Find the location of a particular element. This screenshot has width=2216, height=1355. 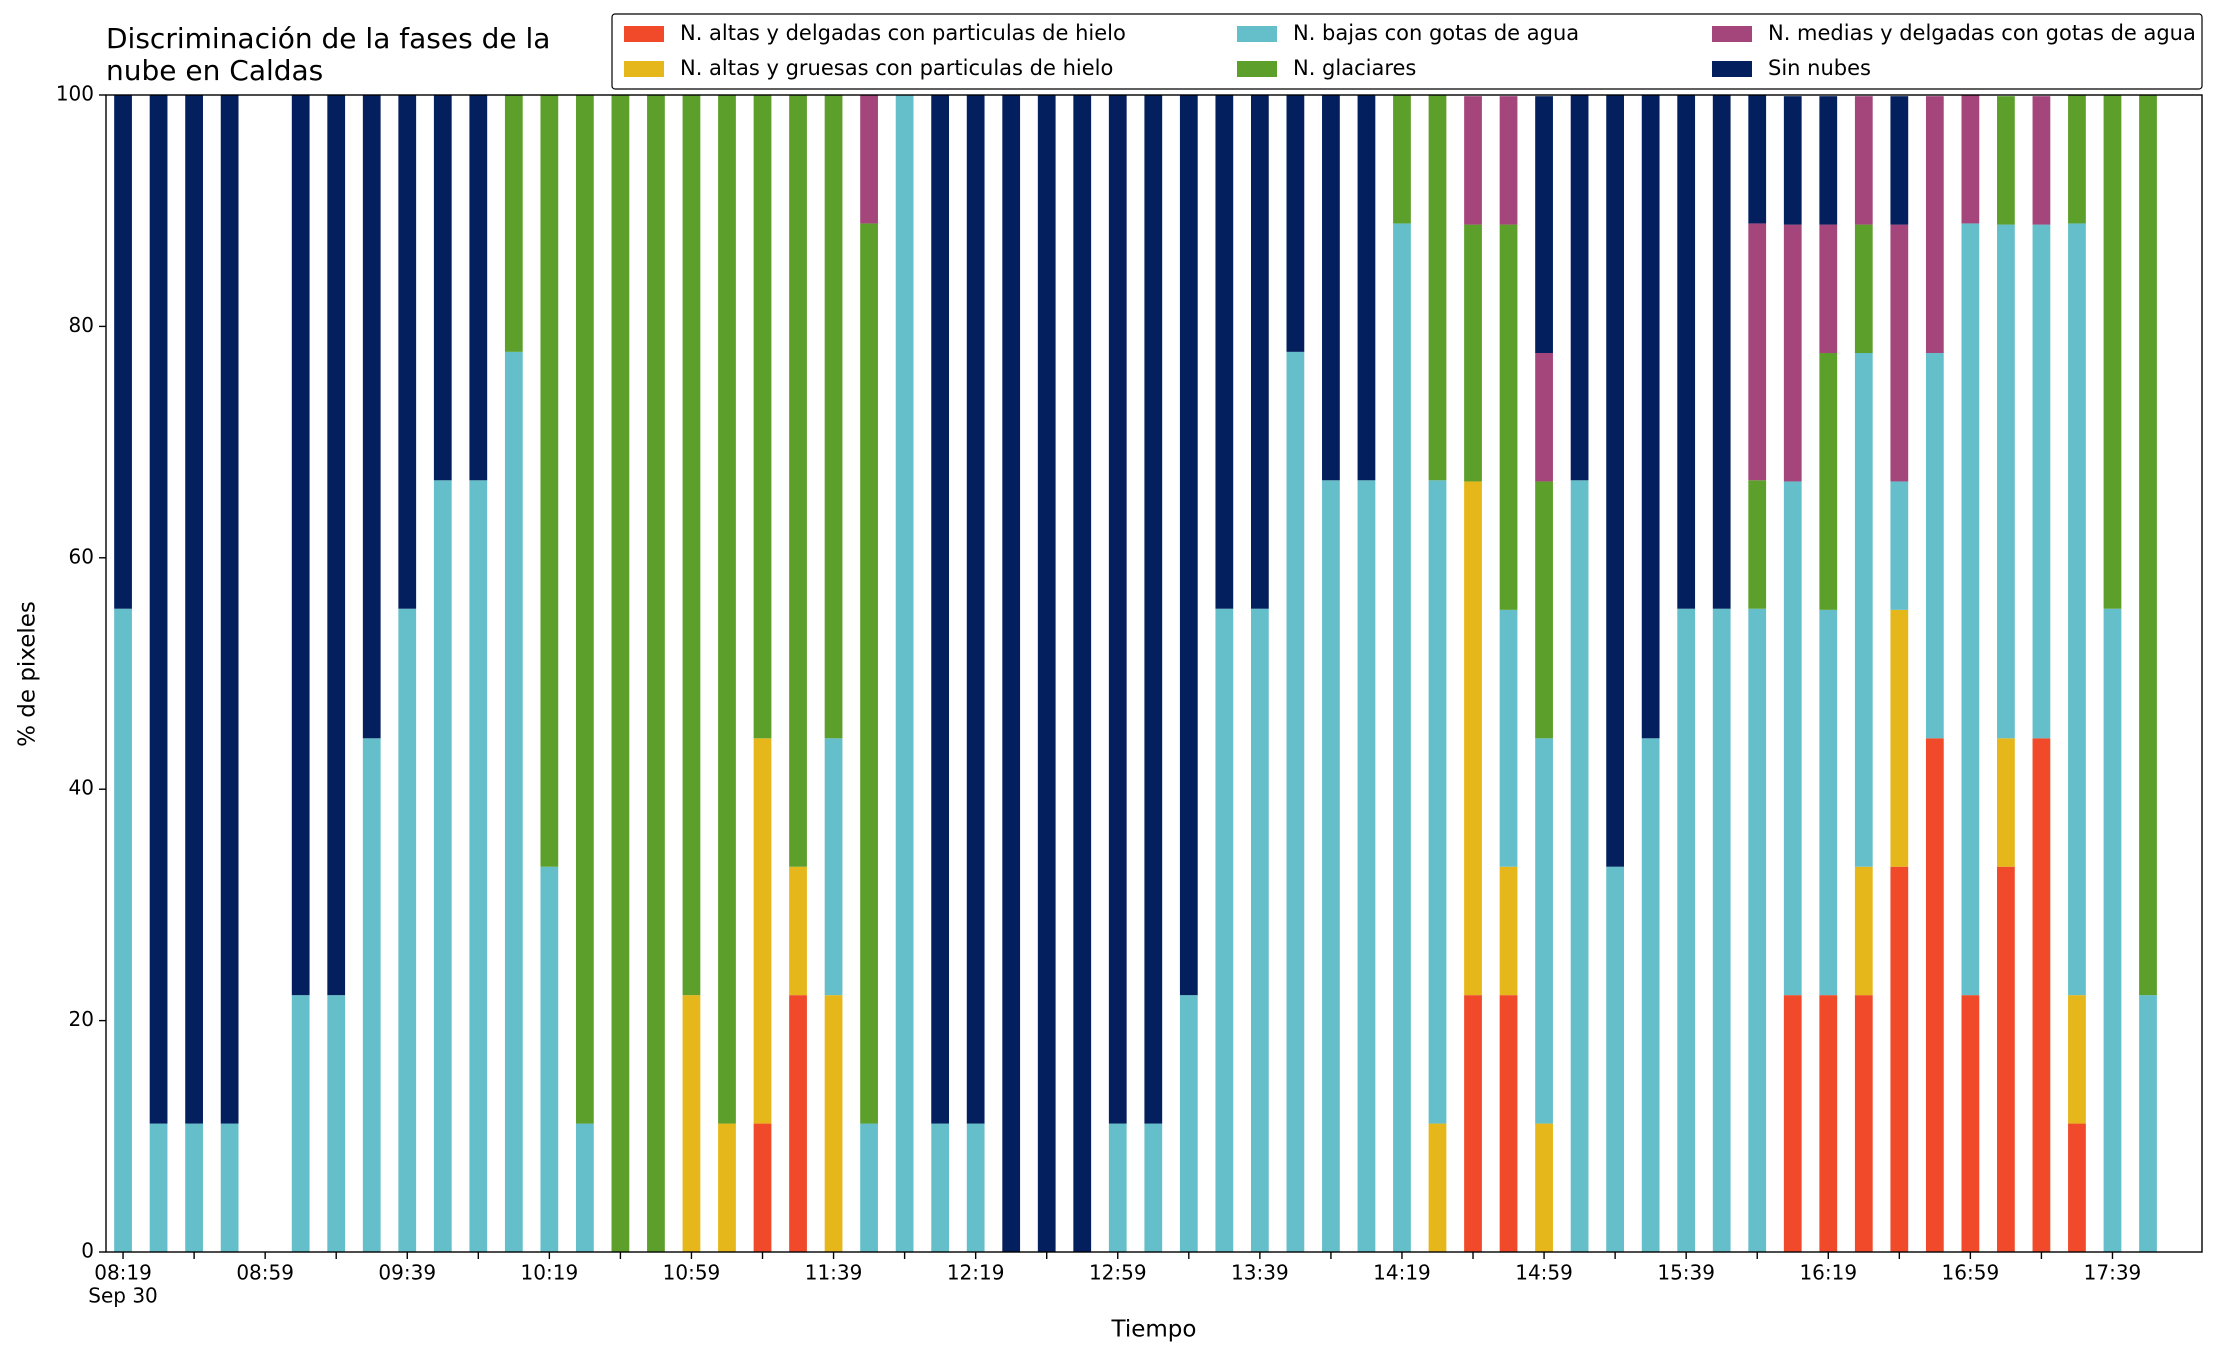

x-tick-label: 14:59 is located at coordinates (1544, 1273).